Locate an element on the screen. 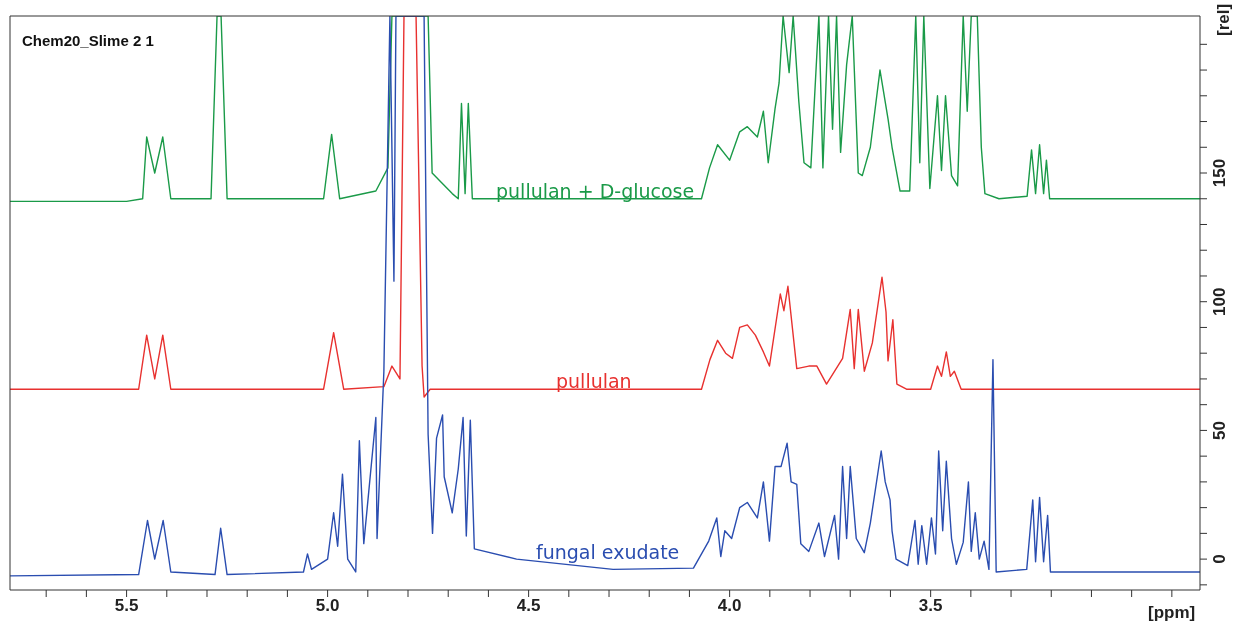 The width and height of the screenshot is (1245, 635). series-label: fungal exudate is located at coordinates (608, 552).